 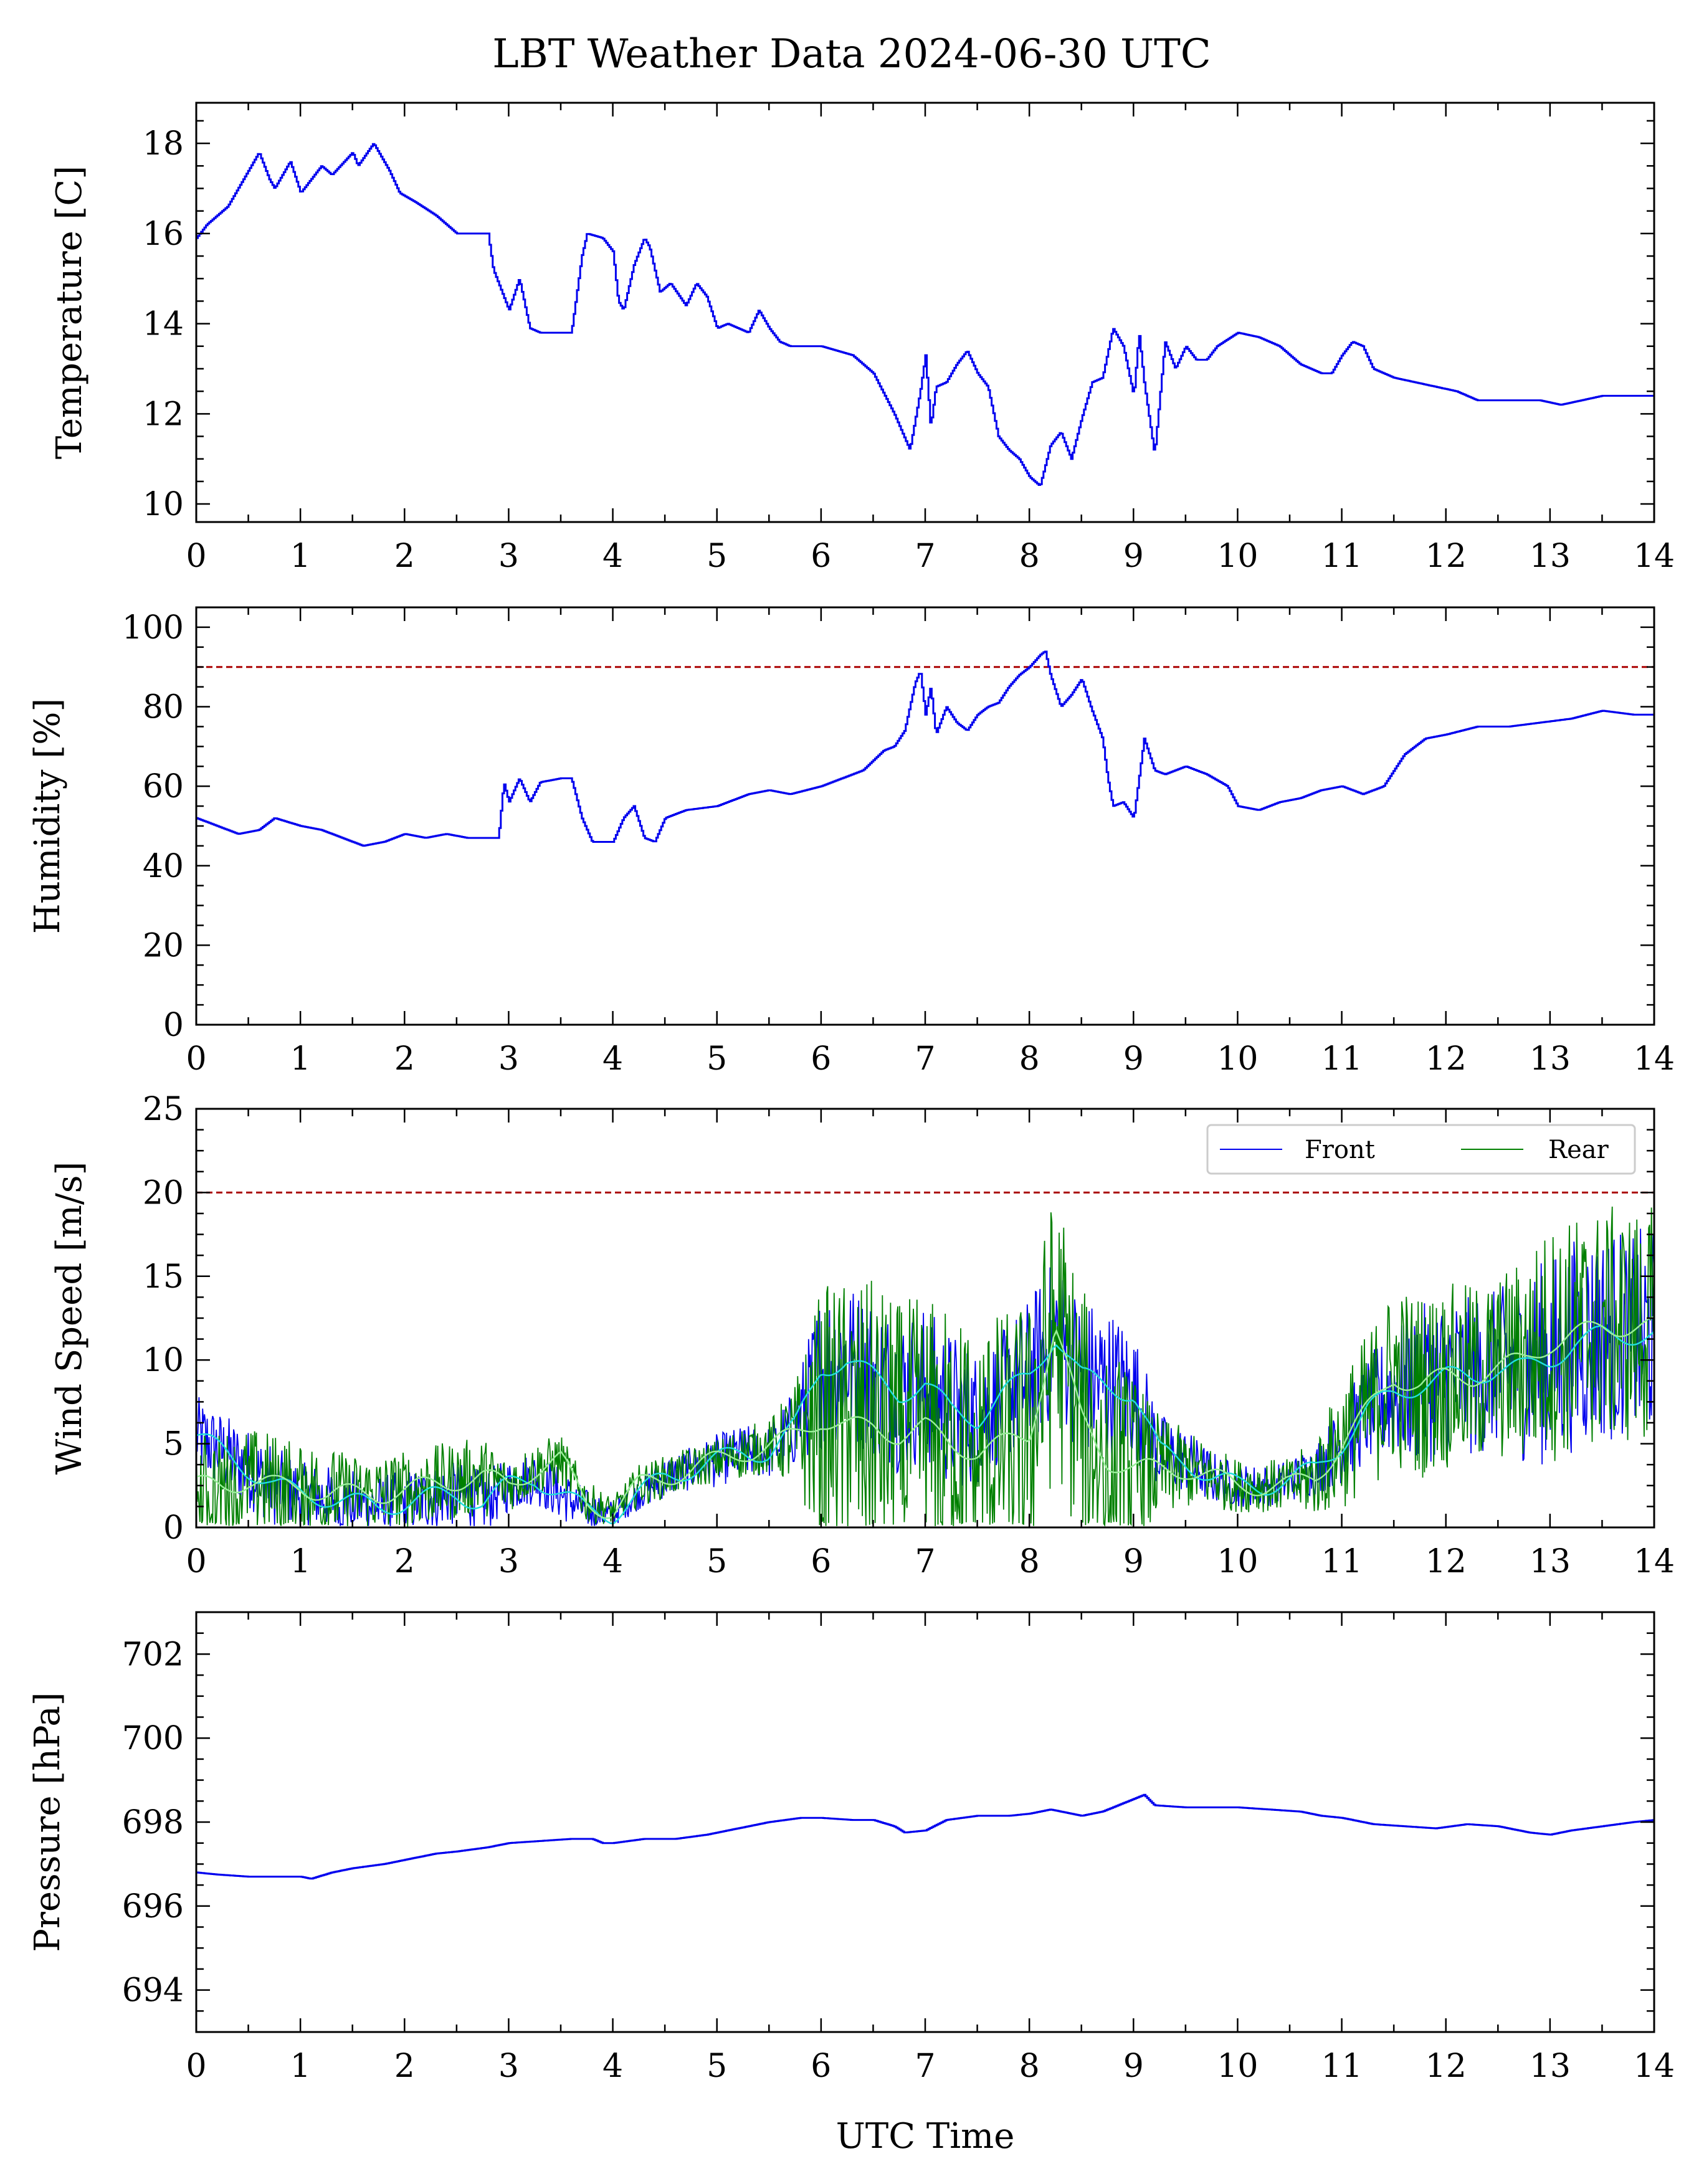 I want to click on wind-speed-x-tick-label: 10, so click(x=1237, y=1561).